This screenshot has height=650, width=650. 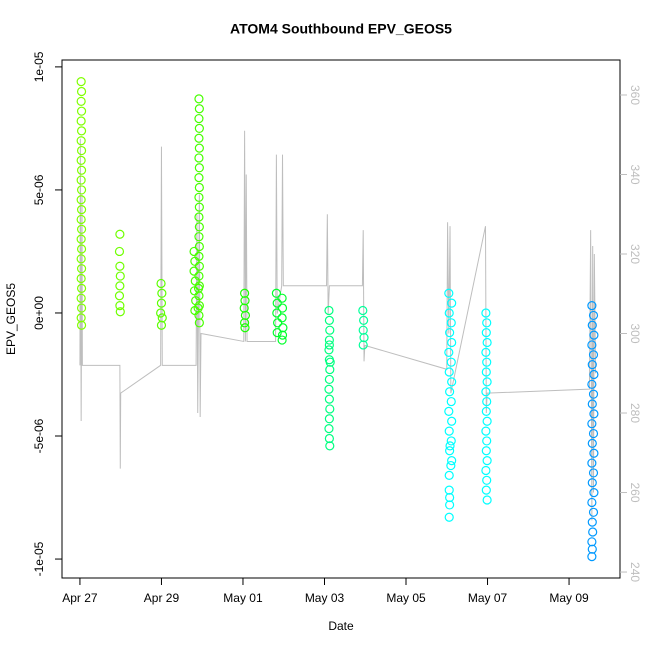 I want to click on x-tick-label: May 01, so click(x=243, y=598).